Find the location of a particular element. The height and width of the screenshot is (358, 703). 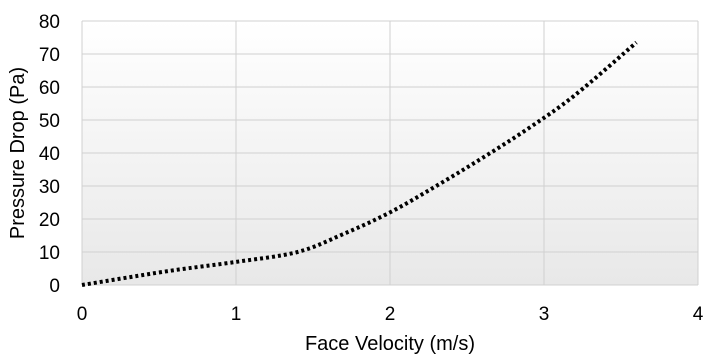

y-axis-ticks: 0 10 20 30 40 50 60 70 80 is located at coordinates (49, 154).